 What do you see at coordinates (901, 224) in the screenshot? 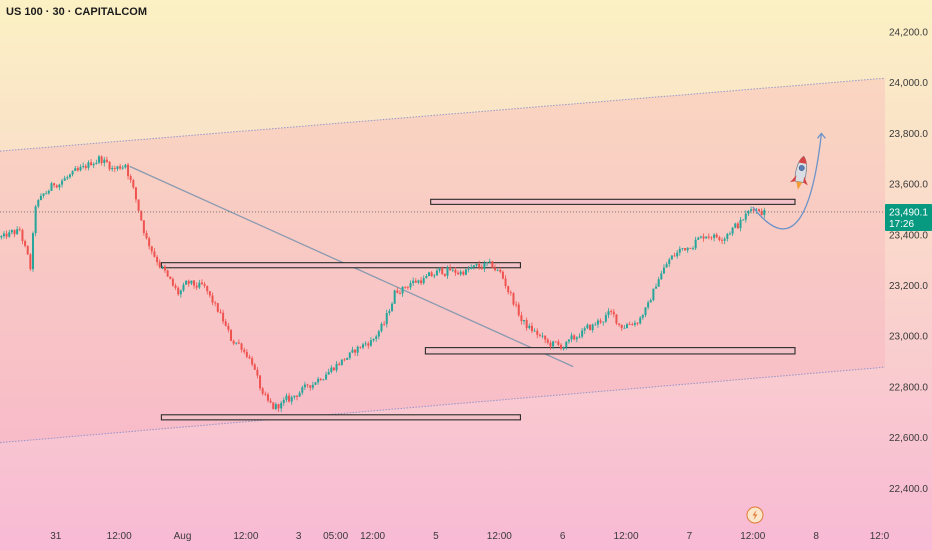
I see `countdown-label: 17:26` at bounding box center [901, 224].